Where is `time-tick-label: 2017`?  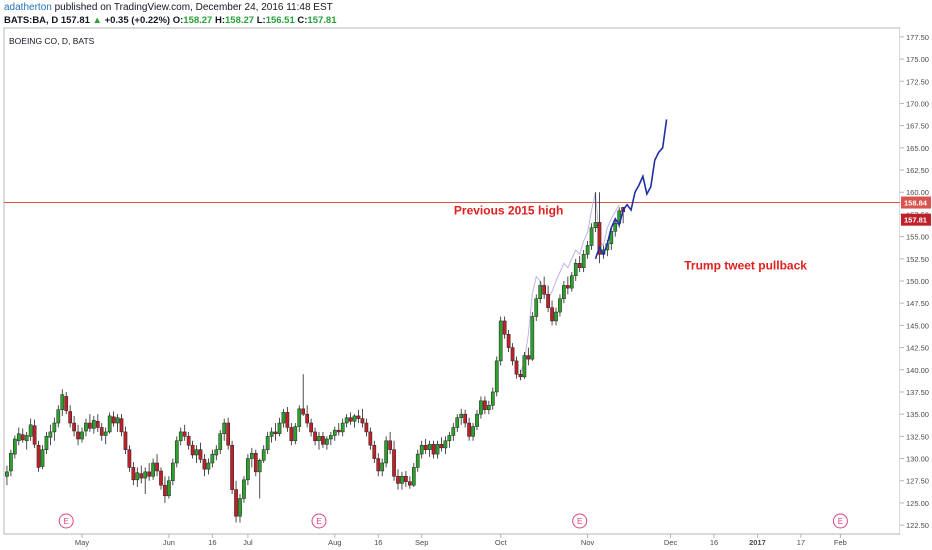 time-tick-label: 2017 is located at coordinates (757, 542).